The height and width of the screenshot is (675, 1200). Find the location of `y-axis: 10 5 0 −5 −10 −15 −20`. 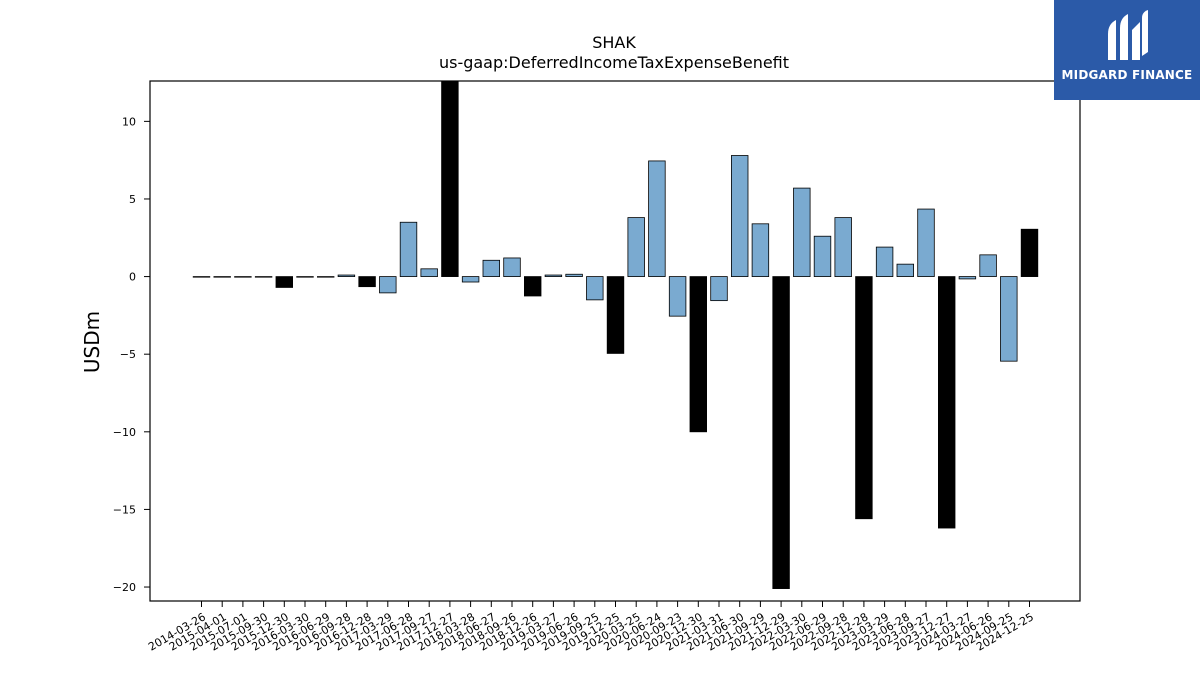

y-axis: 10 5 0 −5 −10 −15 −20 is located at coordinates (131, 354).